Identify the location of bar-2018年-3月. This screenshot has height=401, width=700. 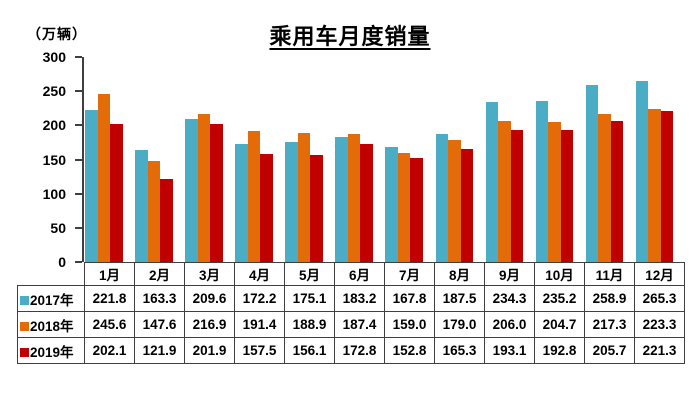
(204, 187).